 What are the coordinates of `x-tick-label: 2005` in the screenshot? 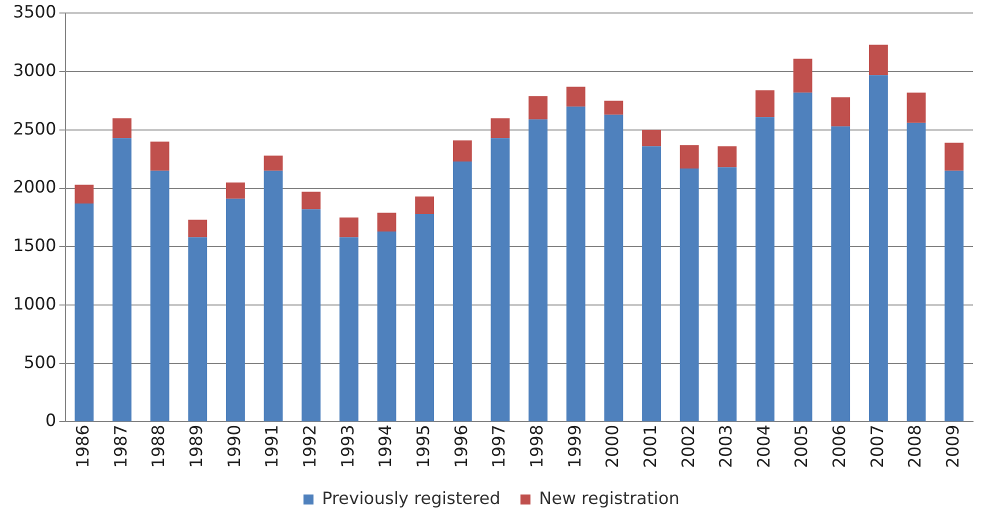 It's located at (802, 446).